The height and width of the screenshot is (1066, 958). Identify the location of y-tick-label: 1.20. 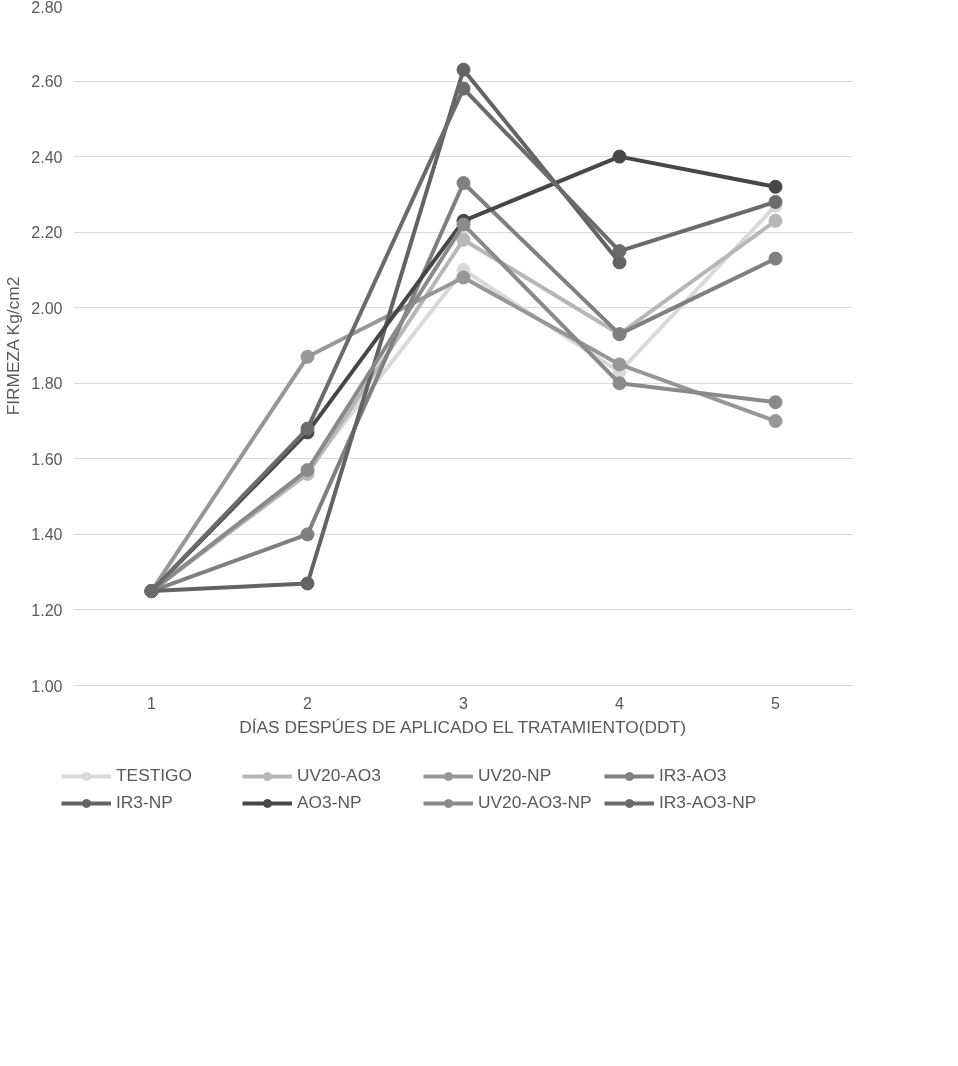
(47, 610).